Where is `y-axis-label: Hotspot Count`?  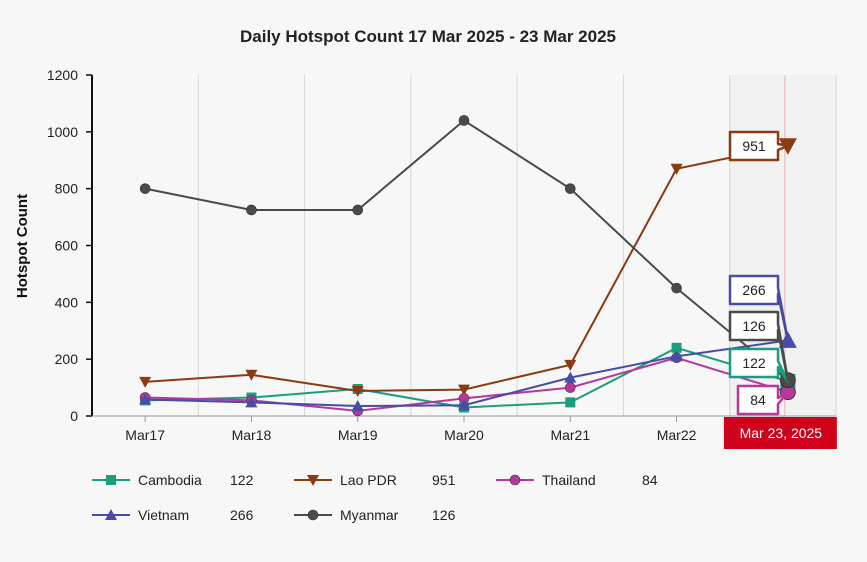 y-axis-label: Hotspot Count is located at coordinates (22, 246).